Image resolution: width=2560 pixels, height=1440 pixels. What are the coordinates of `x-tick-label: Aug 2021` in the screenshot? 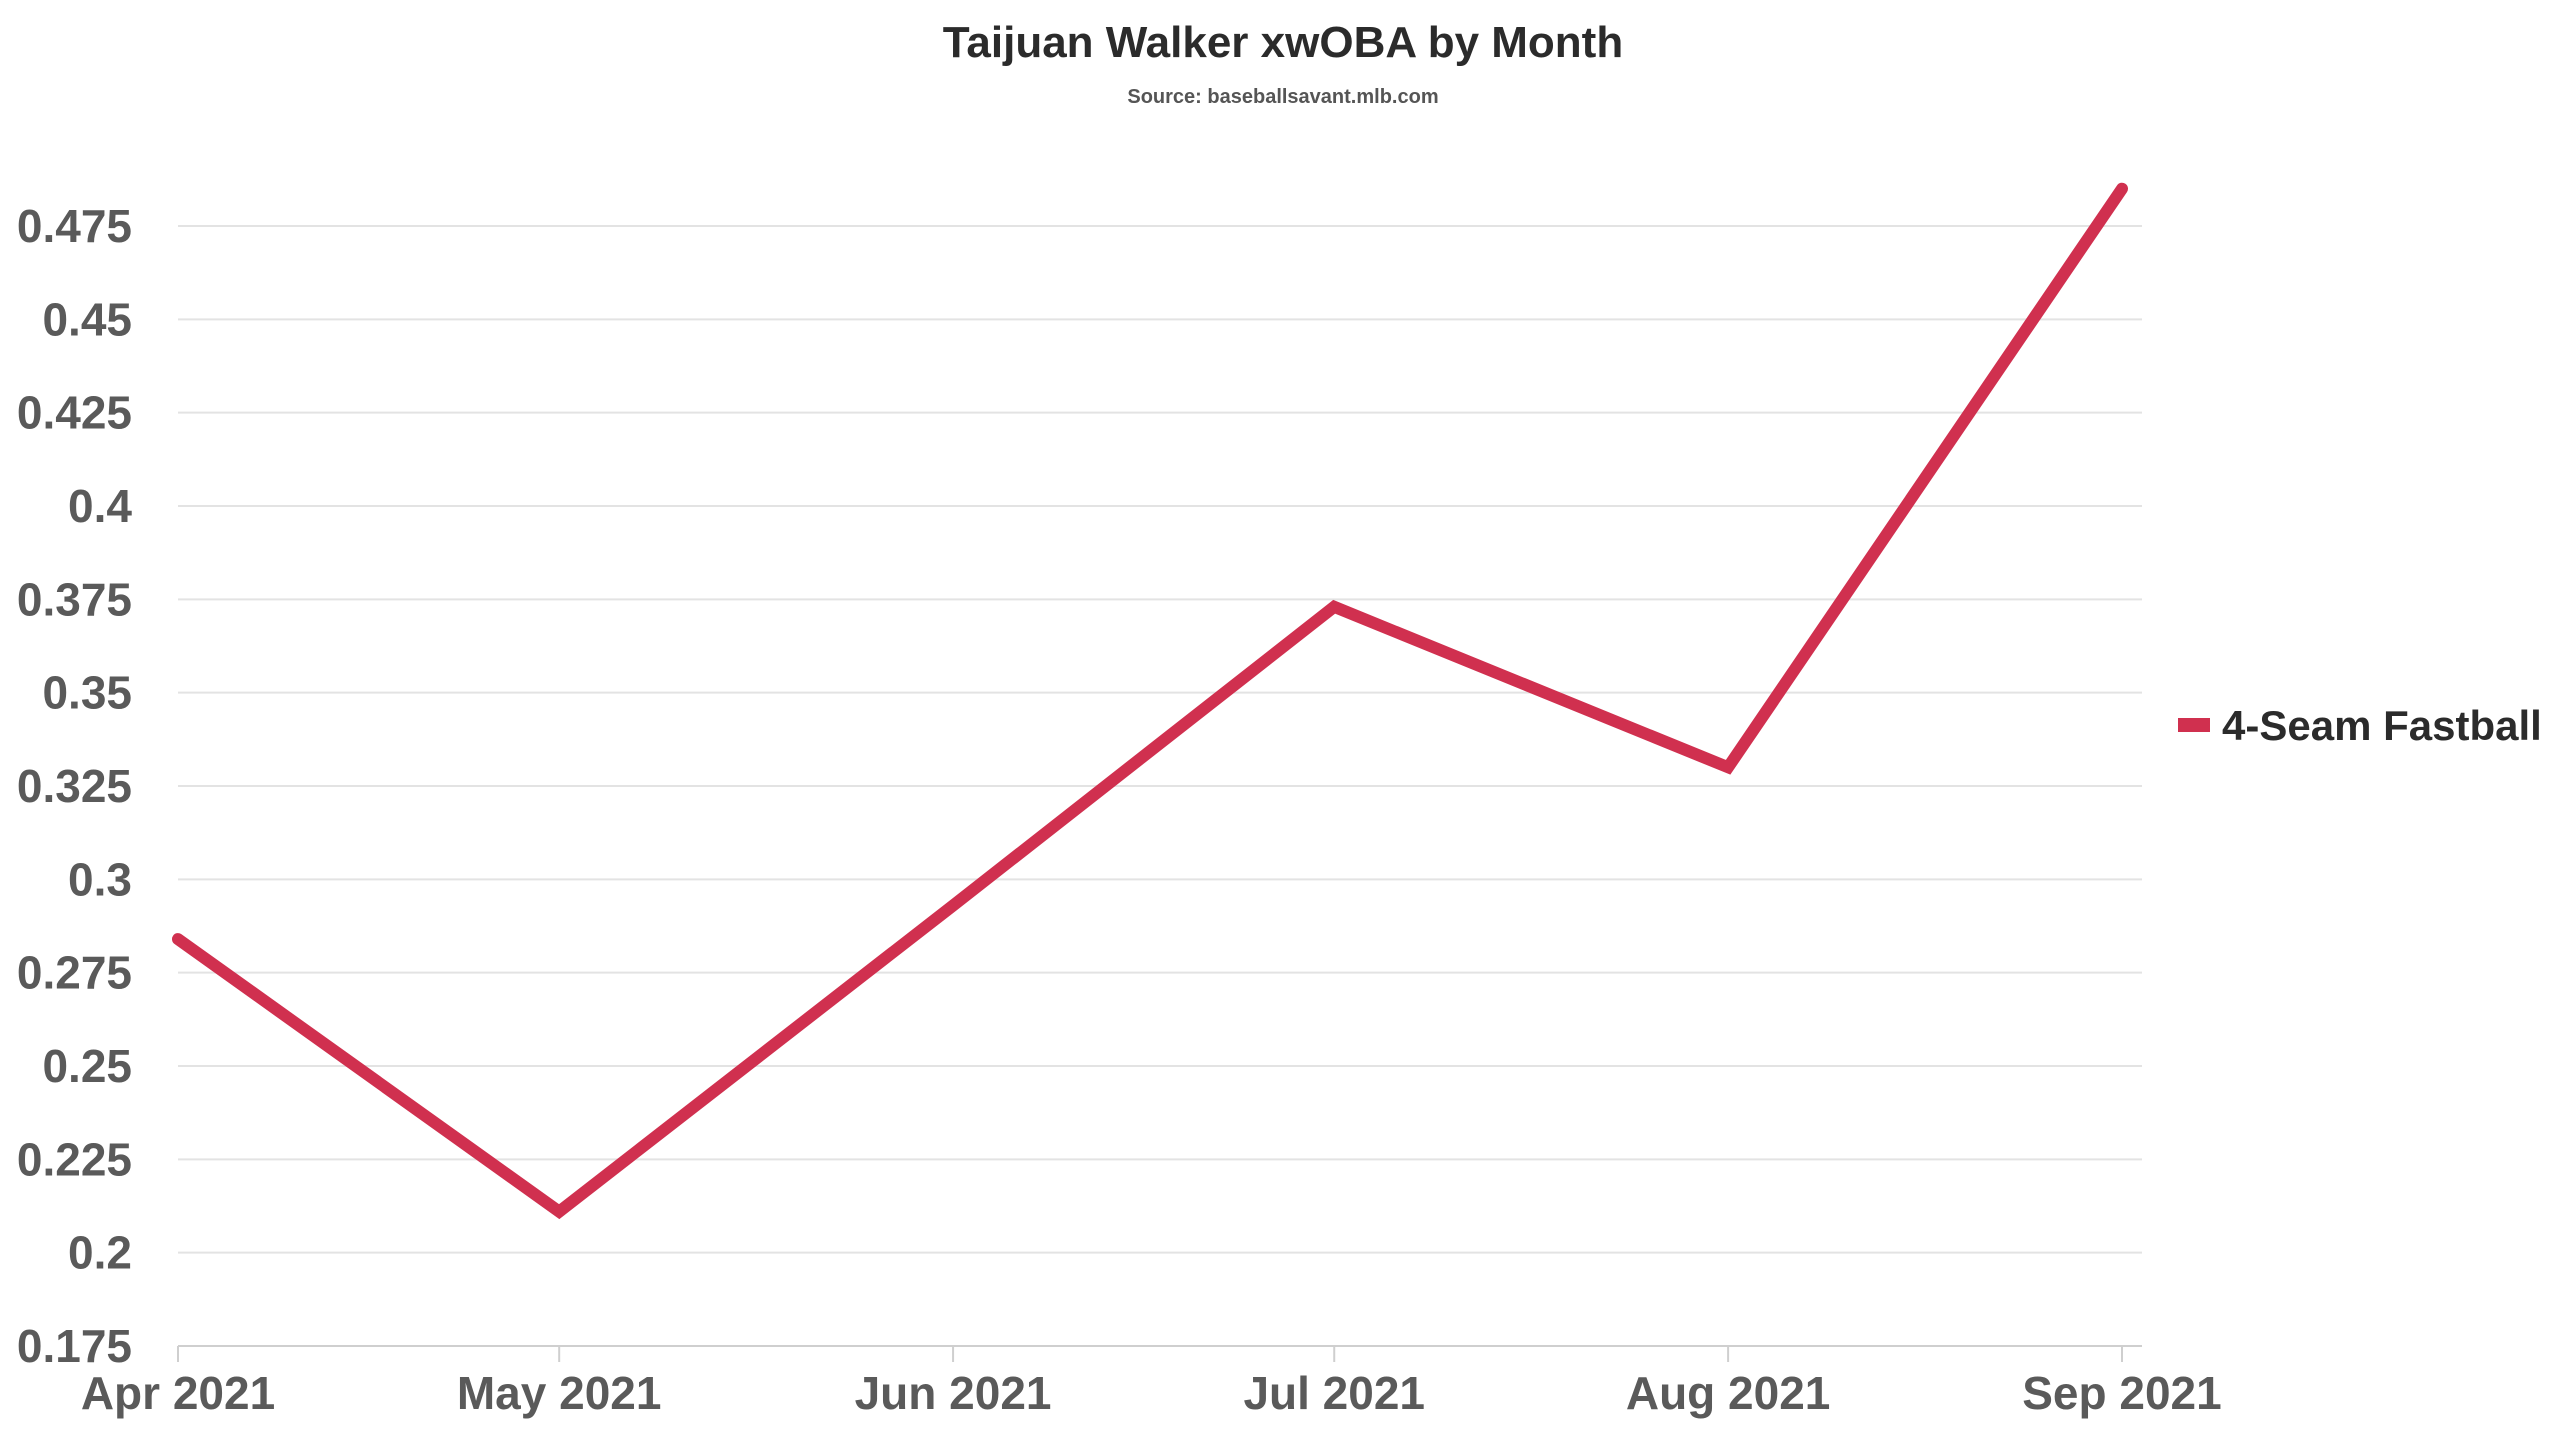 It's located at (1728, 1393).